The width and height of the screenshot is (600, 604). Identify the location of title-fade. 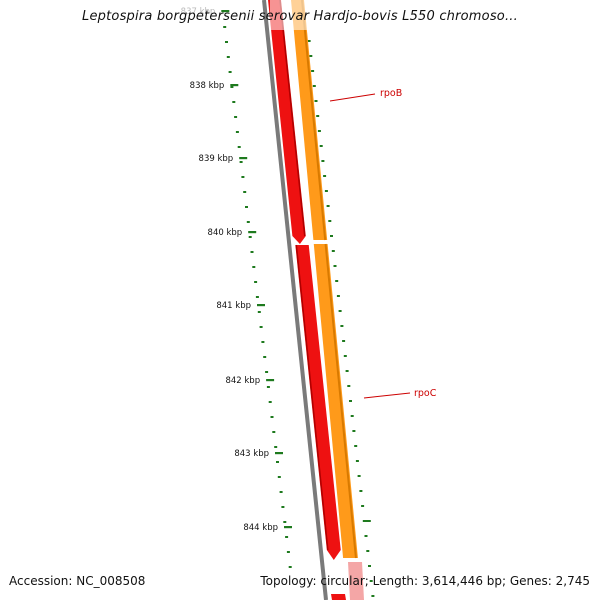
(290, 15).